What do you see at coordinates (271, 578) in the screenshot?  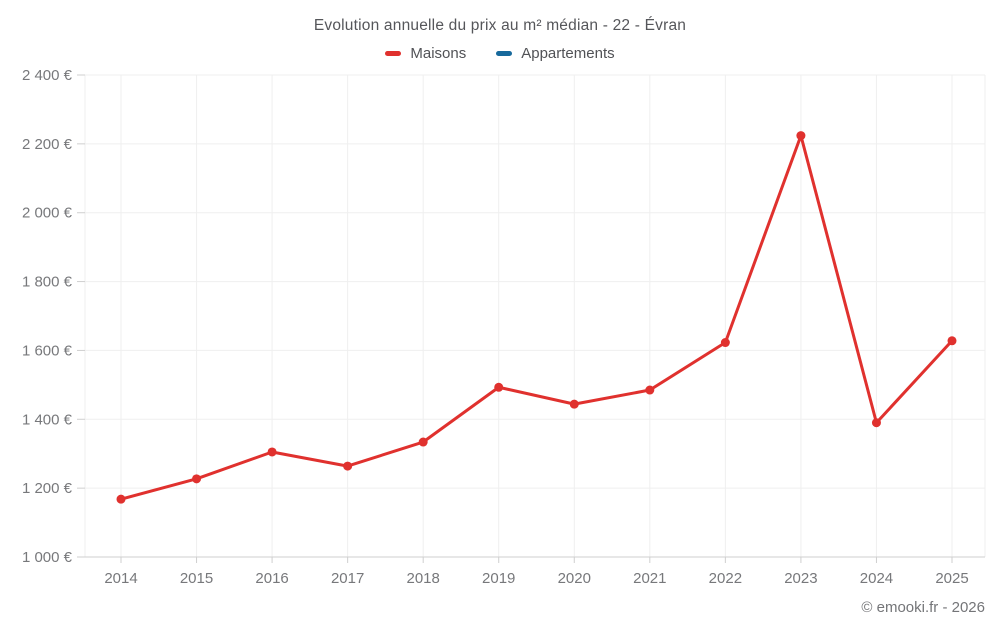 I see `x-tick-label: 2016` at bounding box center [271, 578].